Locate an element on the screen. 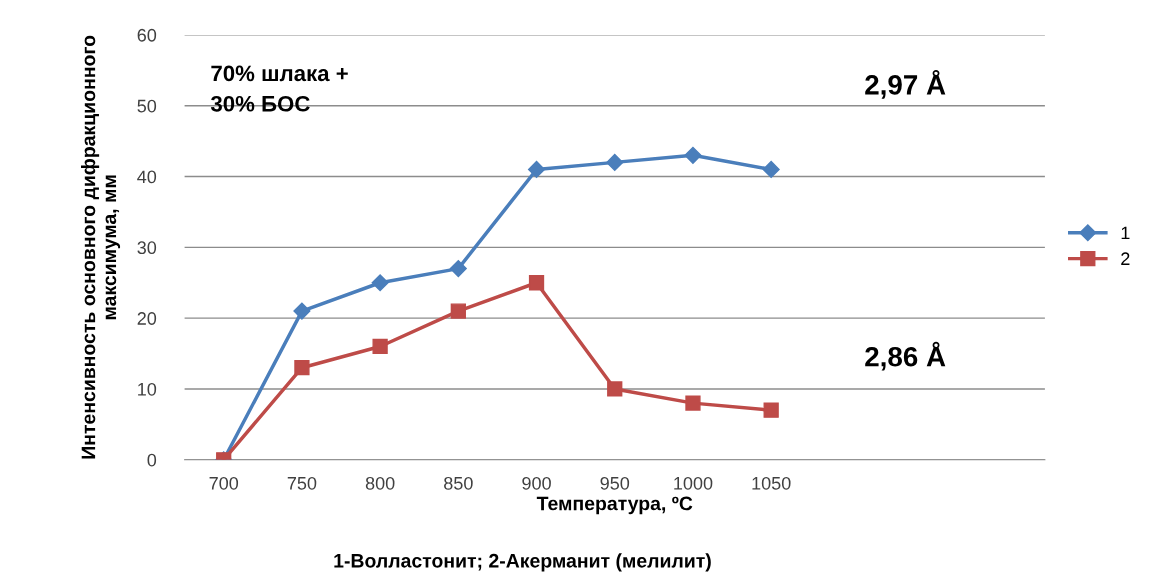 Image resolution: width=1161 pixels, height=582 pixels. x-tick-label: 950 is located at coordinates (615, 483).